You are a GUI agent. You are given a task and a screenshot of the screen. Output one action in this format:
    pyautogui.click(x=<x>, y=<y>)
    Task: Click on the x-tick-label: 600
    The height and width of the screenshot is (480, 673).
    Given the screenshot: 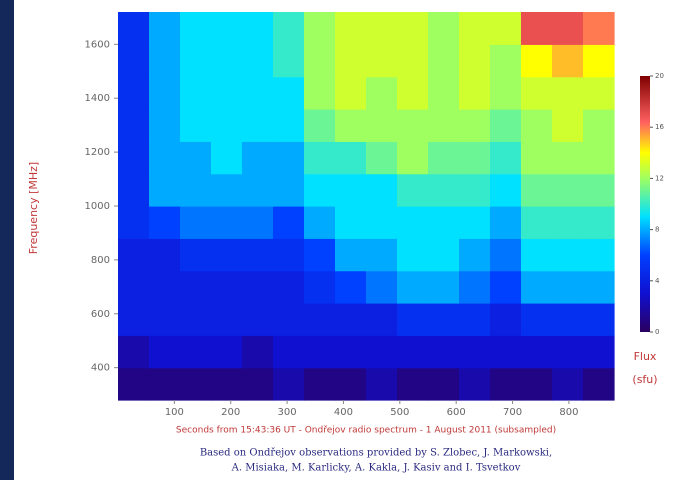 What is the action you would take?
    pyautogui.click(x=456, y=412)
    